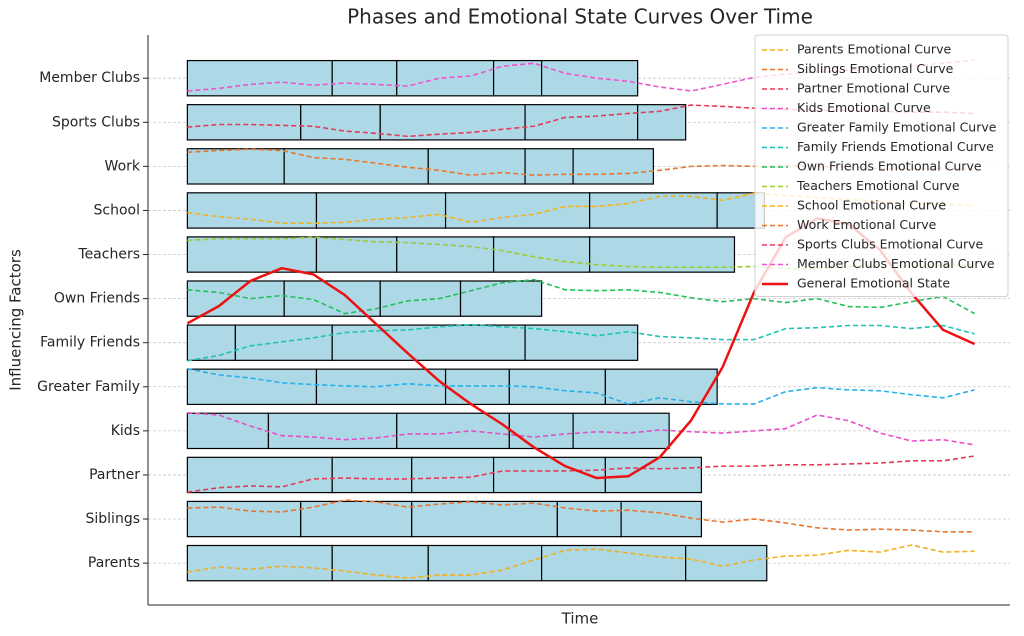  Describe the element at coordinates (16, 320) in the screenshot. I see `y-axis-label: Influencing Factors` at that location.